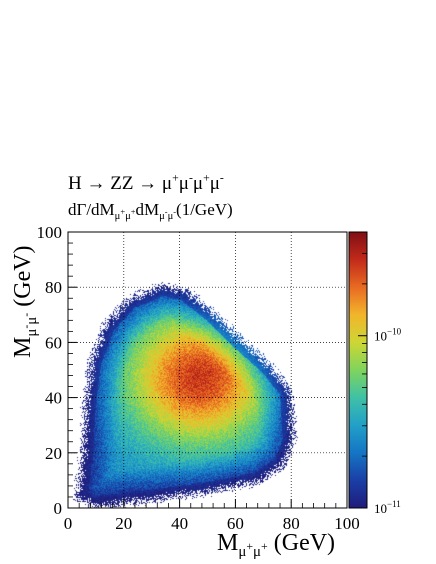 This screenshot has width=436, height=564. Describe the element at coordinates (57, 370) in the screenshot. I see `y-axis-ticks: 0 20 40 60 80 100` at that location.